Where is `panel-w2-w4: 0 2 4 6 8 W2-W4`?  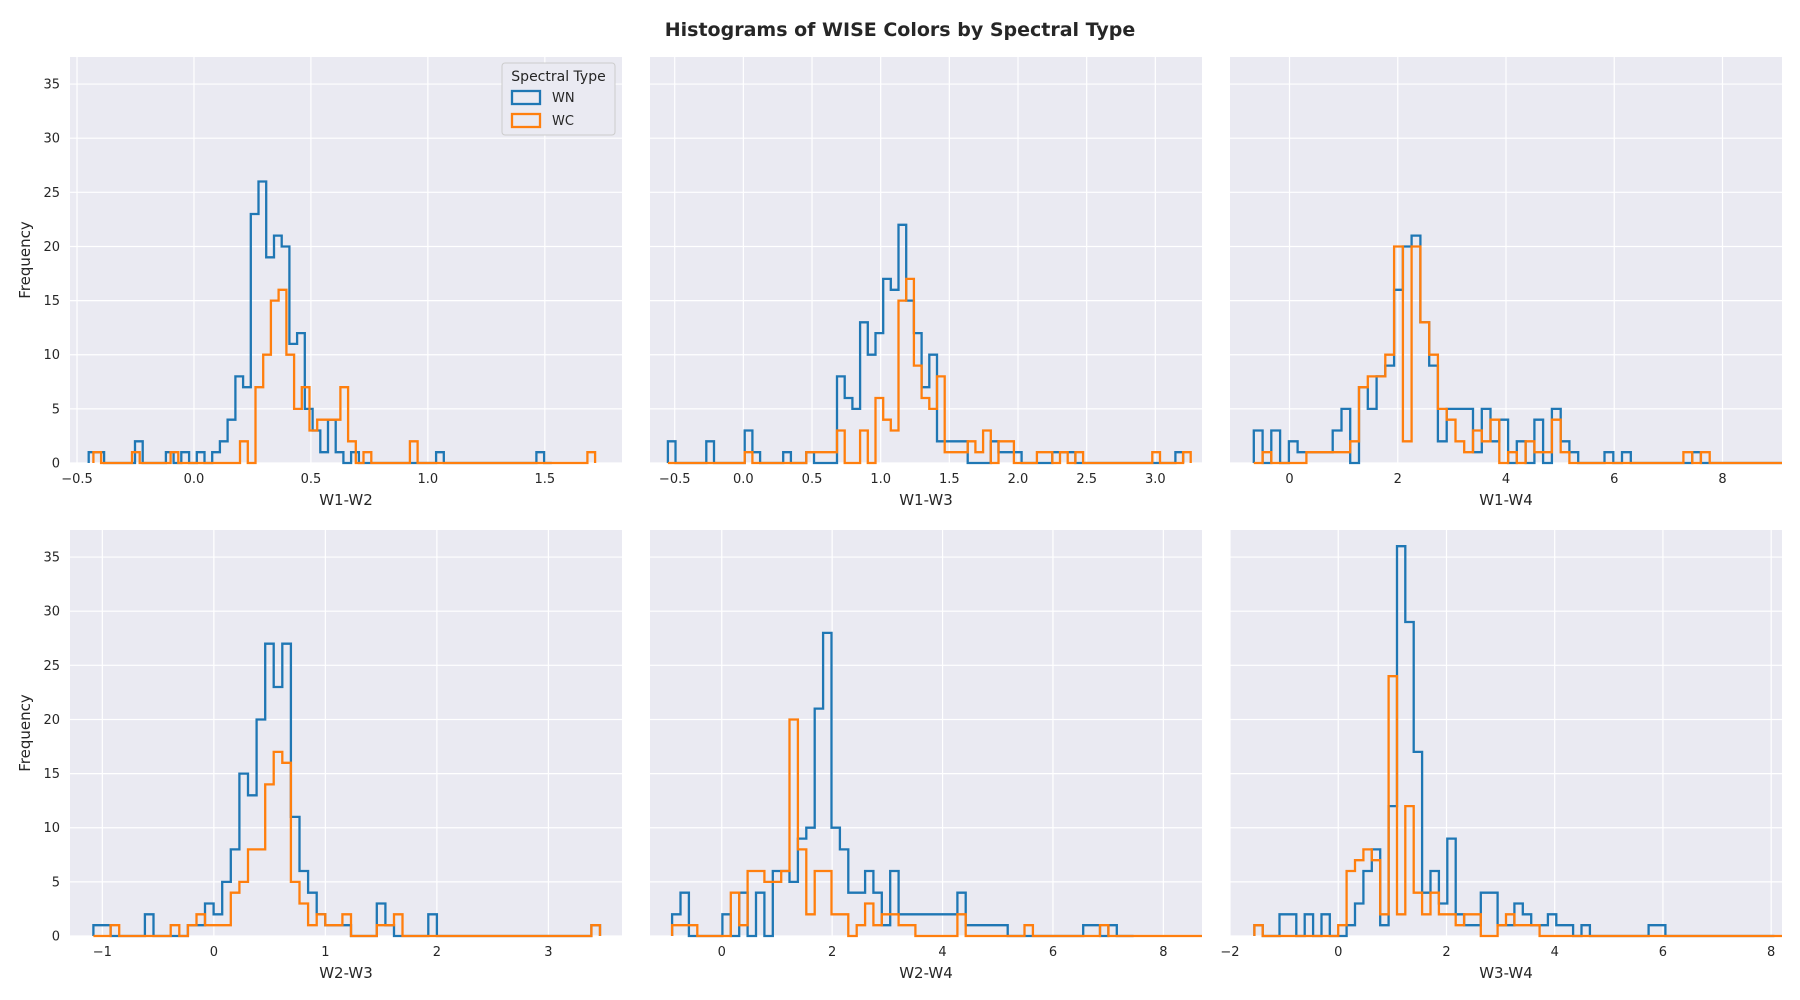 panel-w2-w4: 0 2 4 6 8 W2-W4 is located at coordinates (926, 756).